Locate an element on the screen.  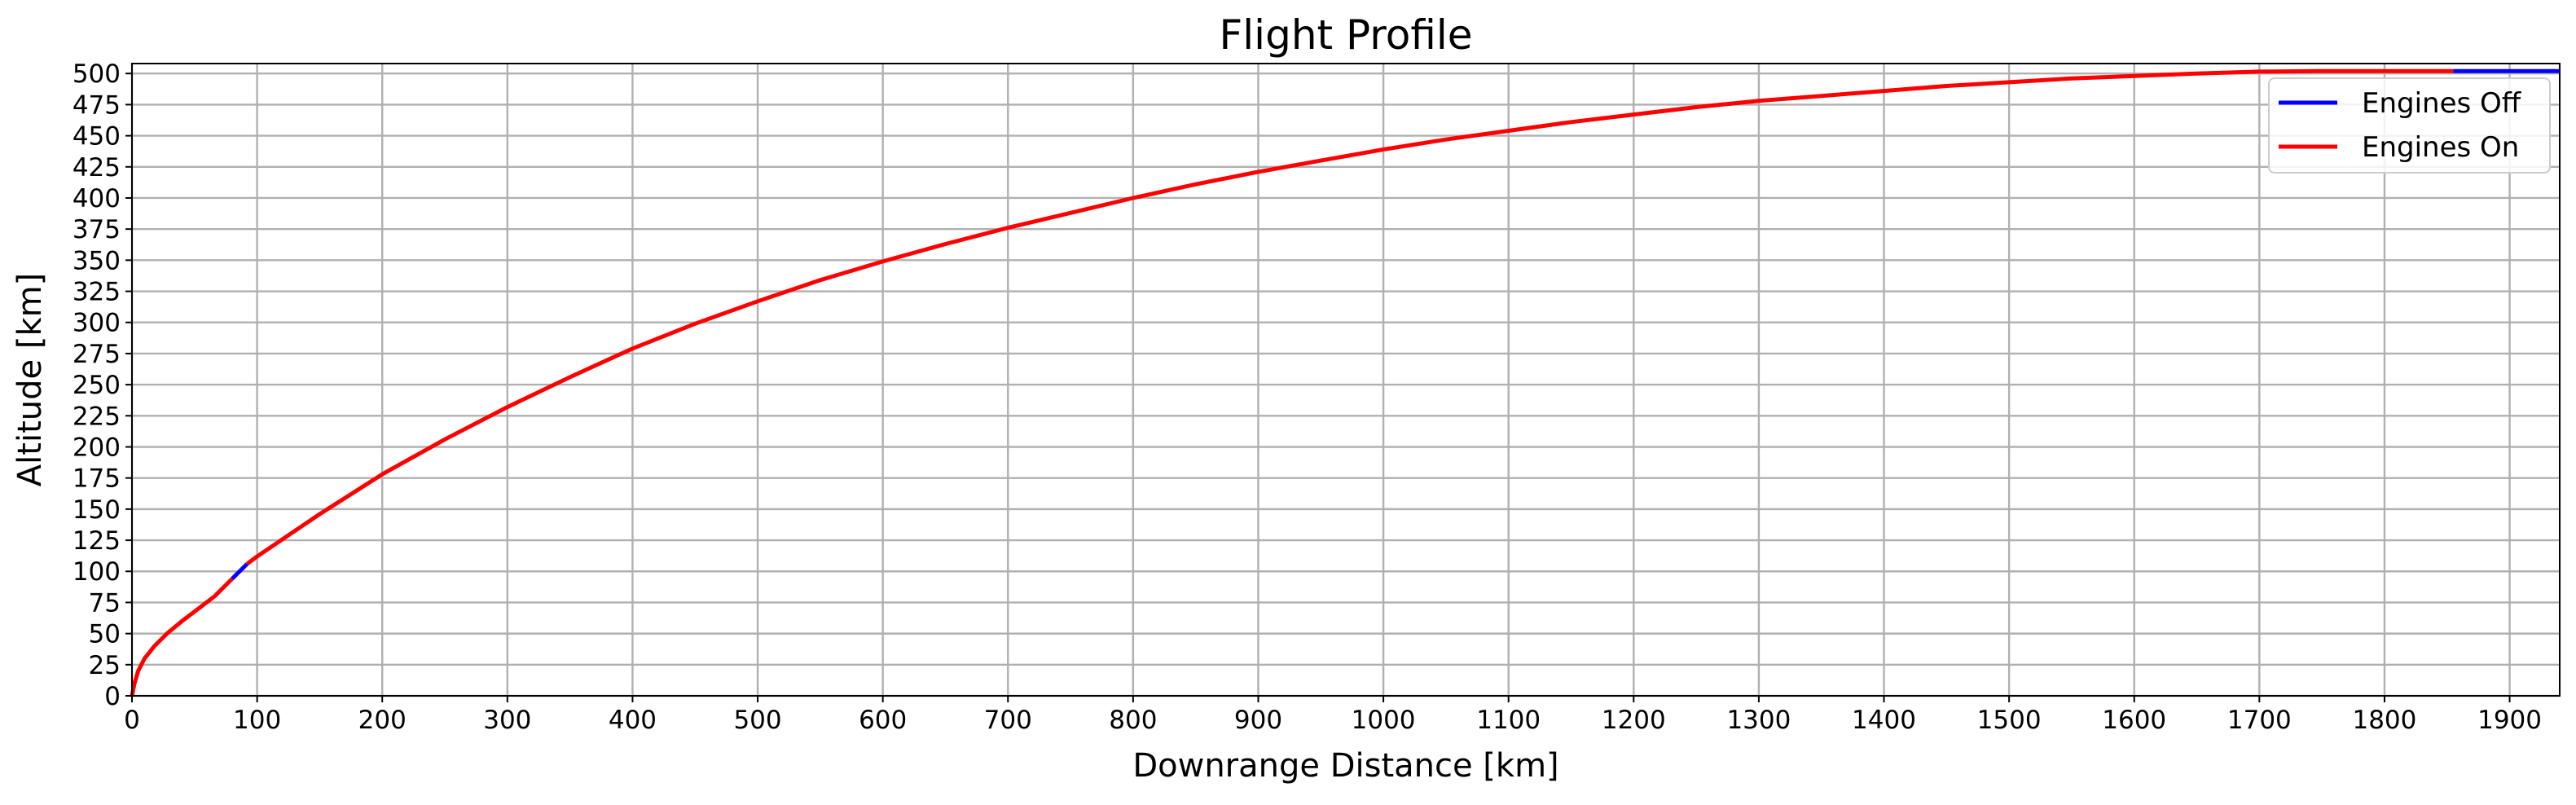
y-tick-label: 150 is located at coordinates (97, 510).